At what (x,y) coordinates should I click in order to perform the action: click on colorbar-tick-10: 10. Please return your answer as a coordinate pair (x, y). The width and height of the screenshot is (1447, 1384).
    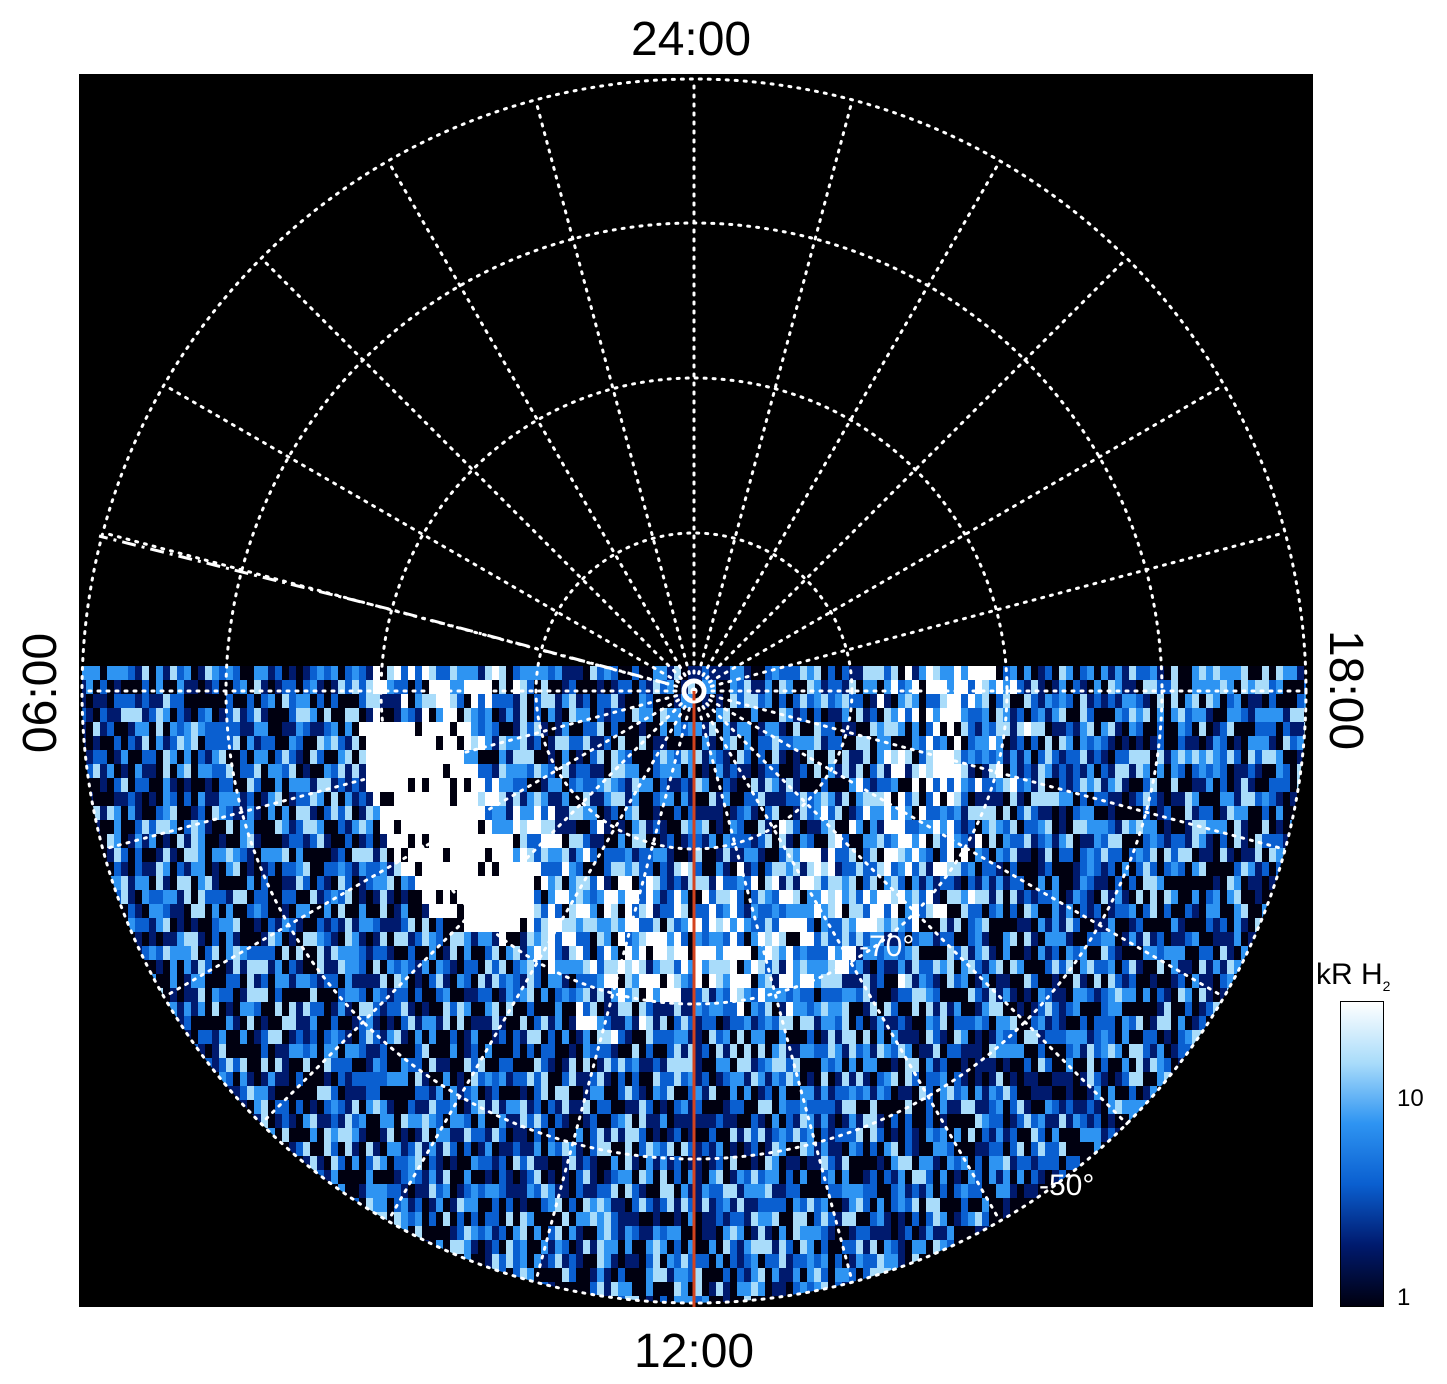
    Looking at the image, I should click on (1410, 1098).